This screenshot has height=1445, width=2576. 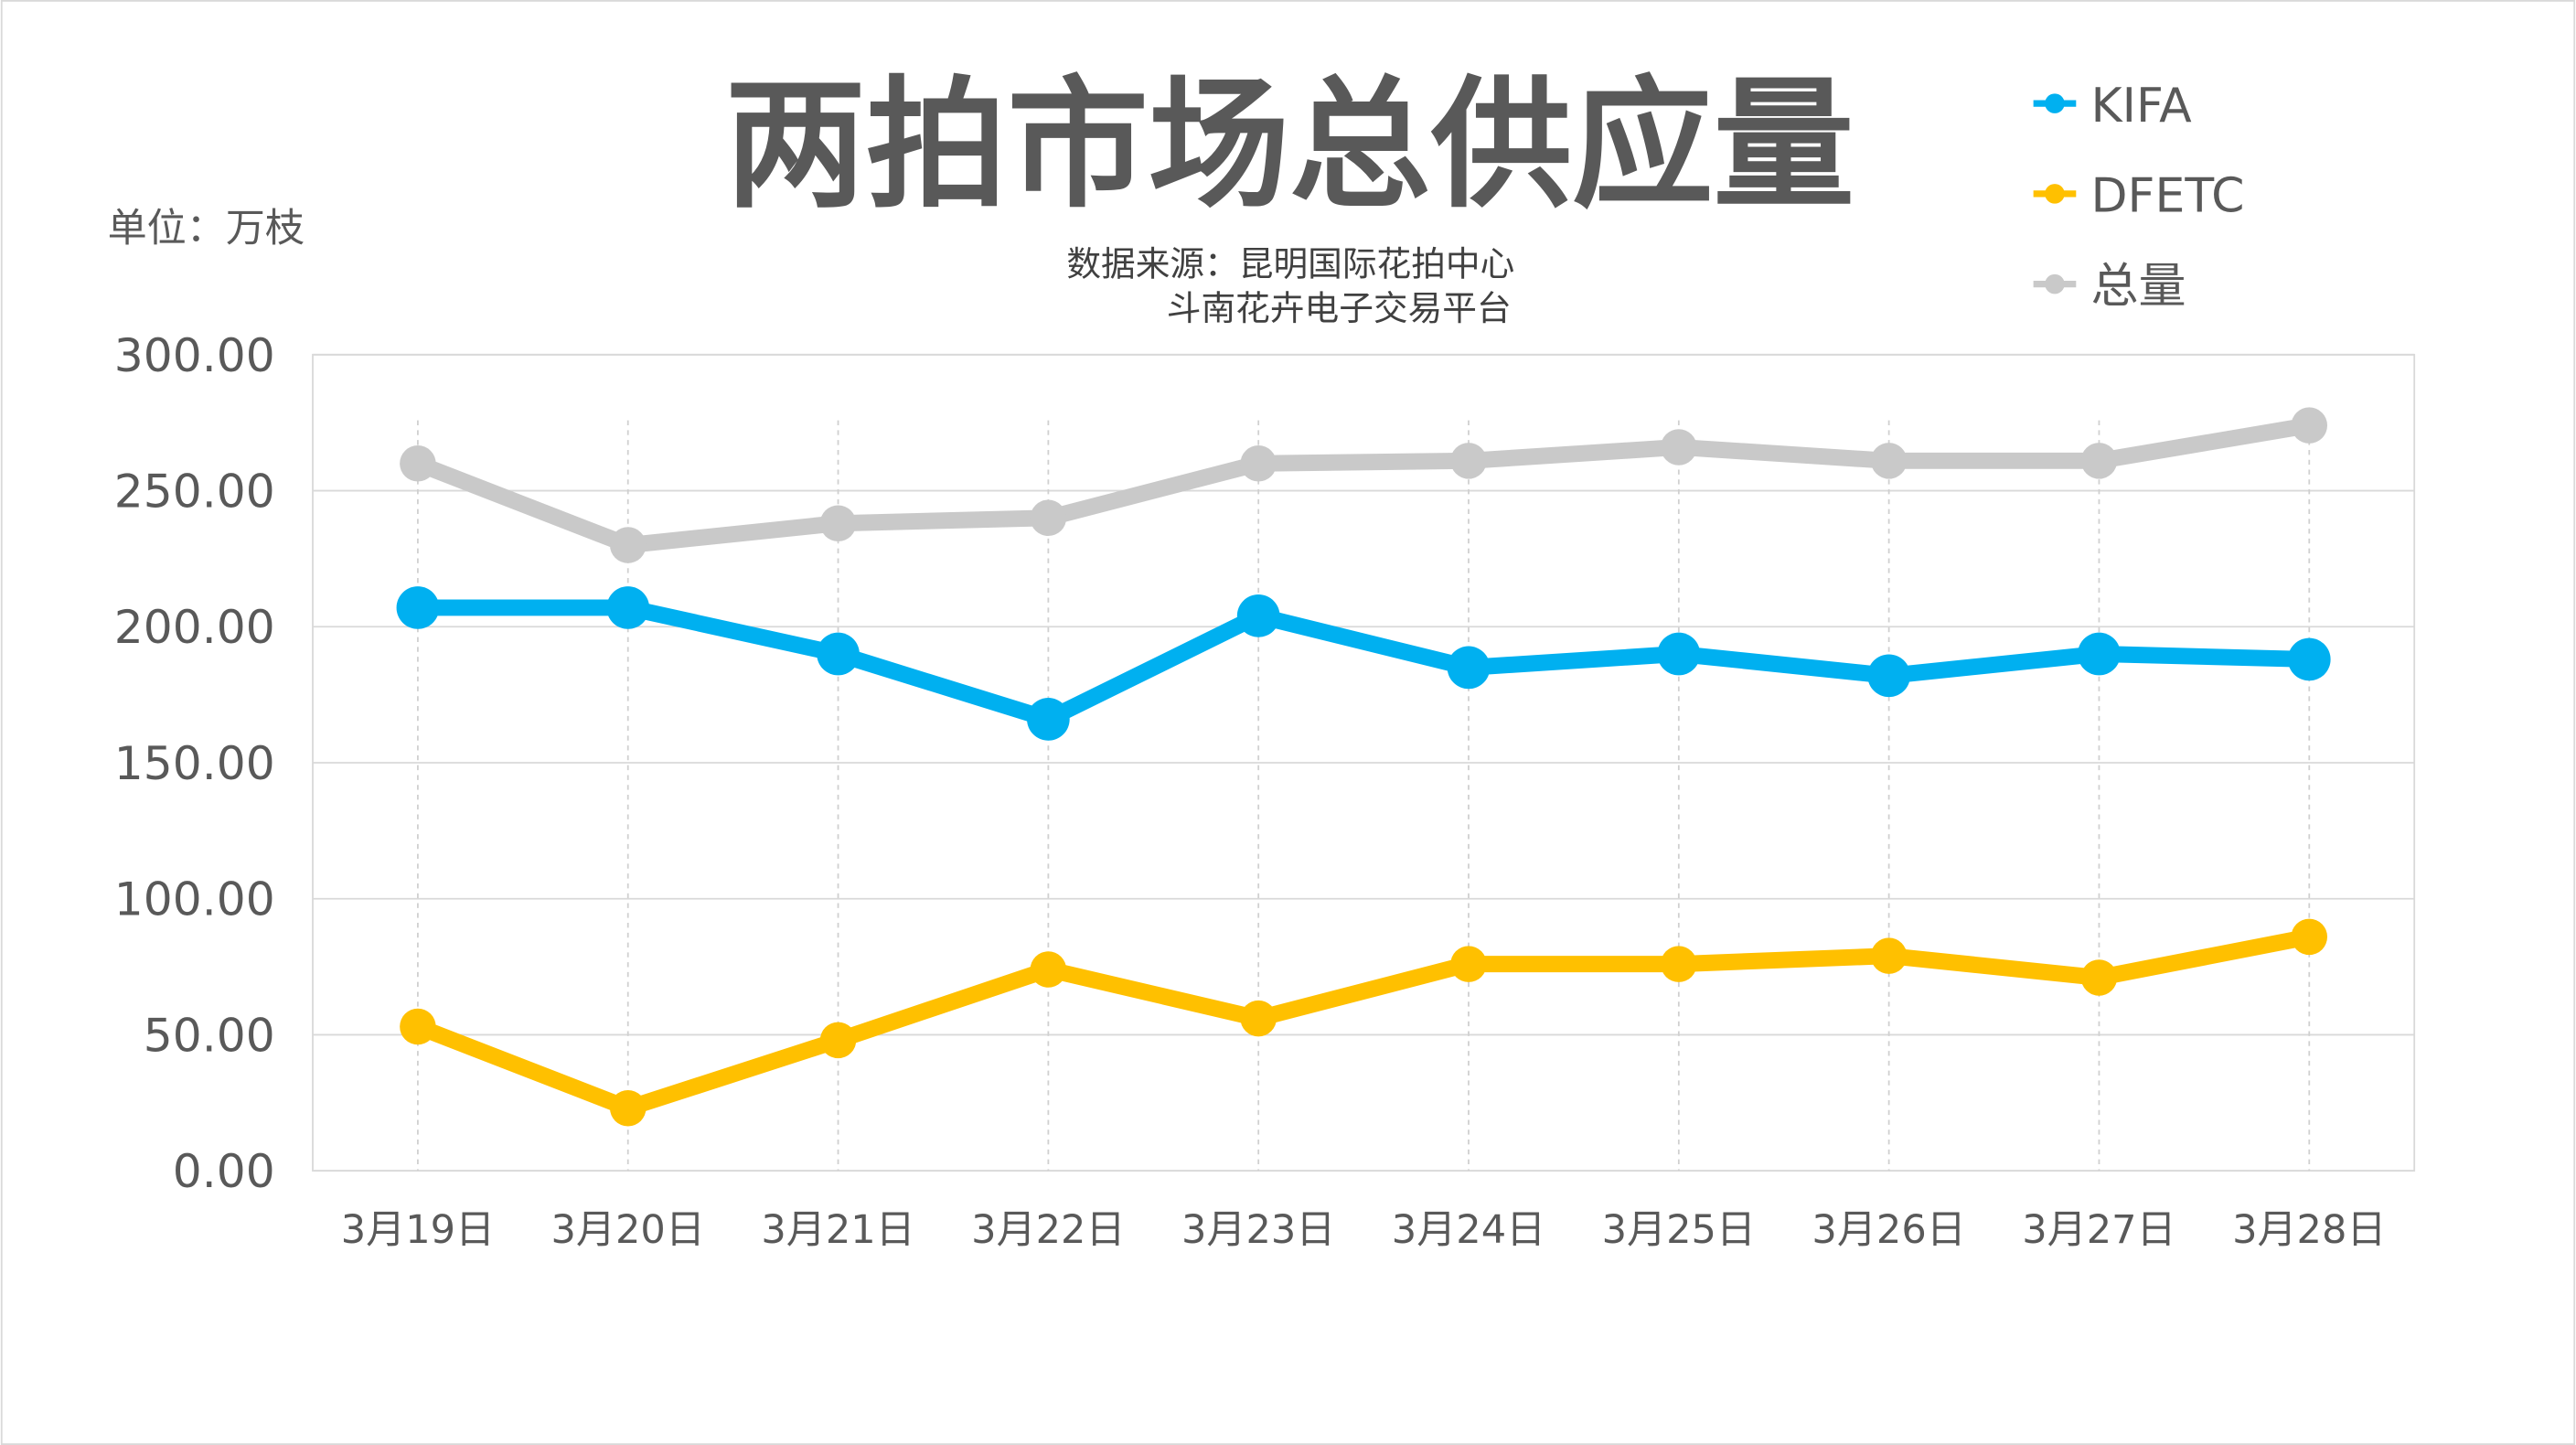 I want to click on source-line-1: 数据来源：昆明国际花拍中心, so click(x=1290, y=264).